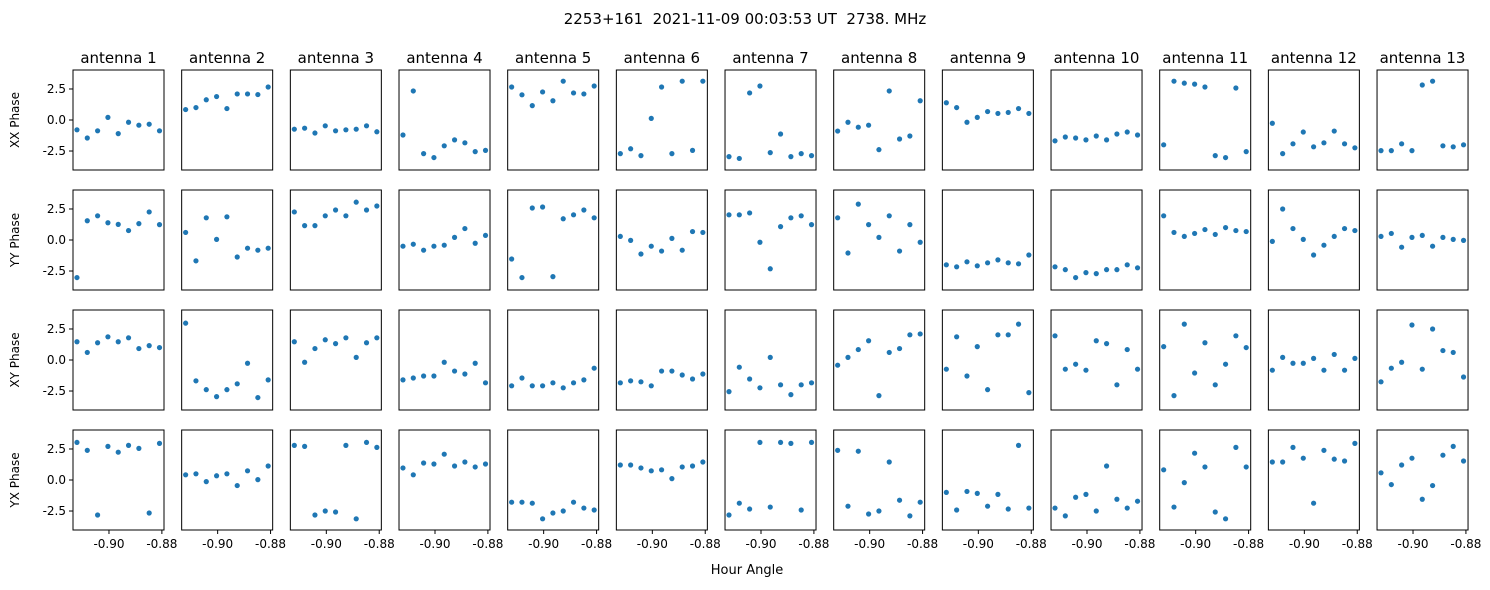 This screenshot has width=1490, height=590. What do you see at coordinates (770, 58) in the screenshot?
I see `subplot-title: antenna 7` at bounding box center [770, 58].